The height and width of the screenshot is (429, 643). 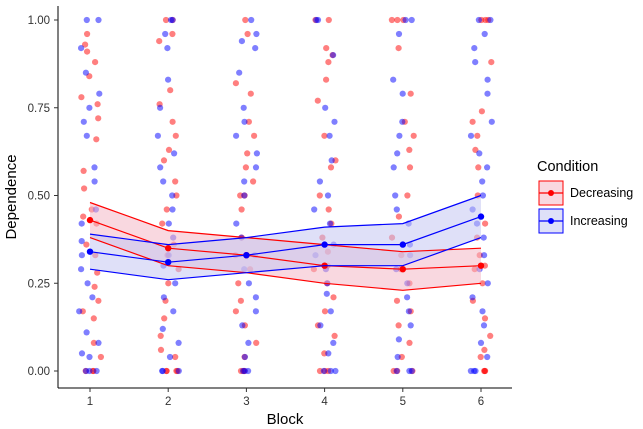 I want to click on x-axis-title: Block, so click(x=285, y=419).